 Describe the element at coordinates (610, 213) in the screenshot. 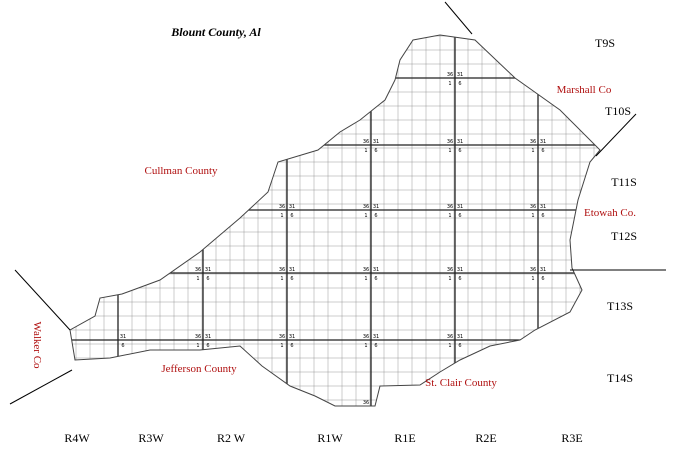

I see `county-label: Etowah Co.` at that location.